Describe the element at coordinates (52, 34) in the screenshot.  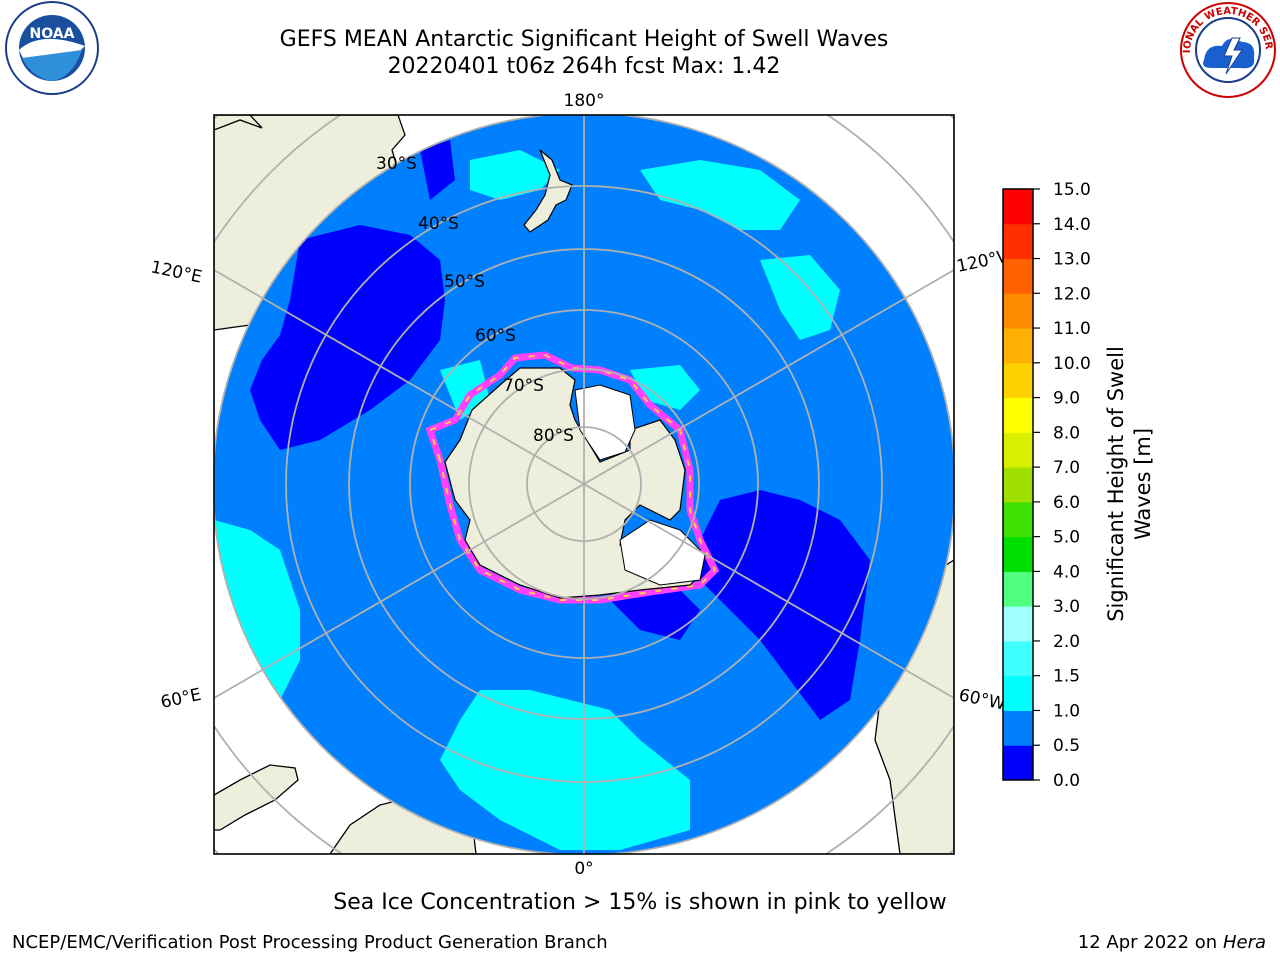
I see `noaa-logo-text: NOAA` at that location.